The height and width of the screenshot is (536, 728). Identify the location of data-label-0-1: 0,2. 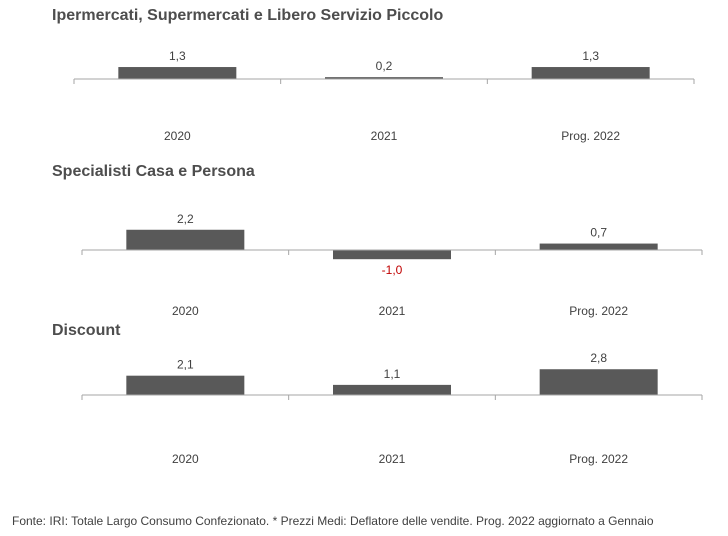
(384, 66).